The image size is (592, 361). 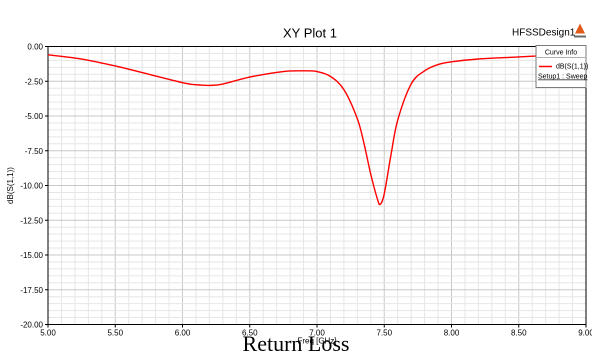 I want to click on x-tick-label: 5.50, so click(x=115, y=333).